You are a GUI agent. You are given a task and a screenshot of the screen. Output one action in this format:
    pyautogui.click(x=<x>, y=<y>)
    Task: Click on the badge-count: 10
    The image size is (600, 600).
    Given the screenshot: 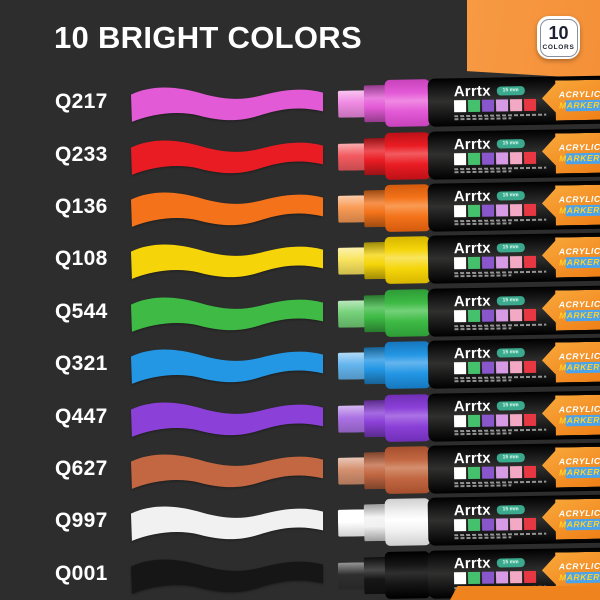 What is the action you would take?
    pyautogui.click(x=558, y=33)
    